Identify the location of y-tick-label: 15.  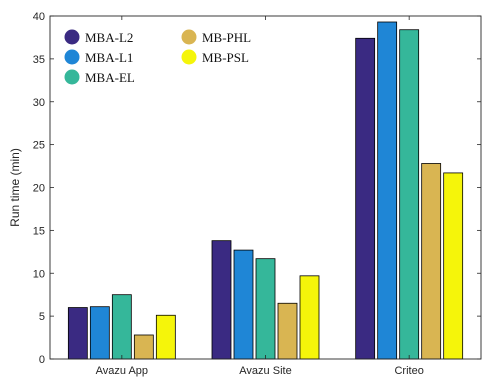
(39, 231).